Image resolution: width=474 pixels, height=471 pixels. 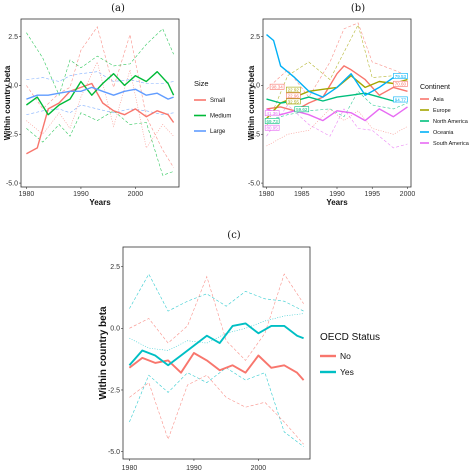 I want to click on legend-label: South America, so click(x=451, y=144).